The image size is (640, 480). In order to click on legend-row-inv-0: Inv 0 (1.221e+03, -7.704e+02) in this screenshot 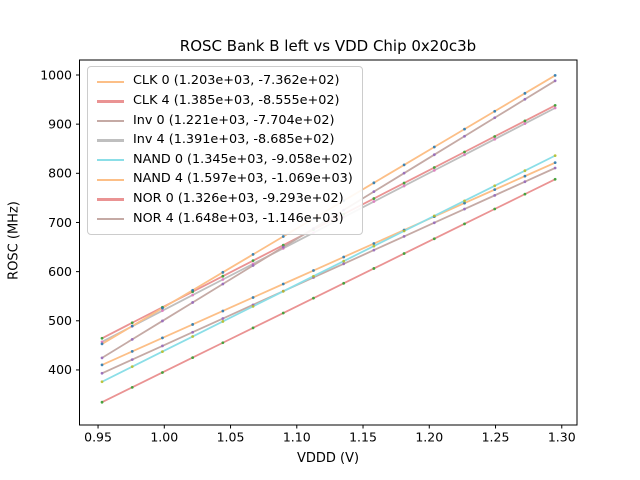, I will do `click(225, 121)`.